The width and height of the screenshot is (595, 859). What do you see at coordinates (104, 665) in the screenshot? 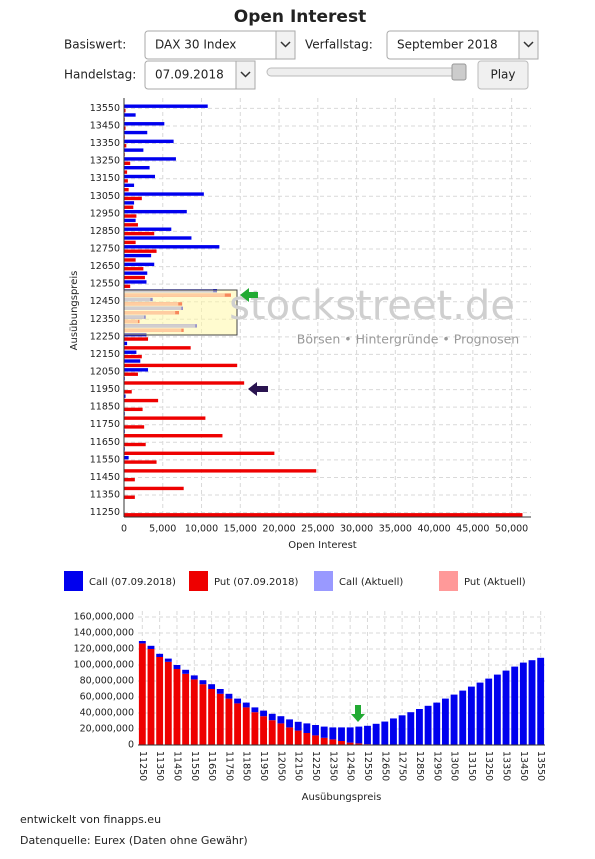
I see `y-tick-label: 100,000,000` at bounding box center [104, 665].